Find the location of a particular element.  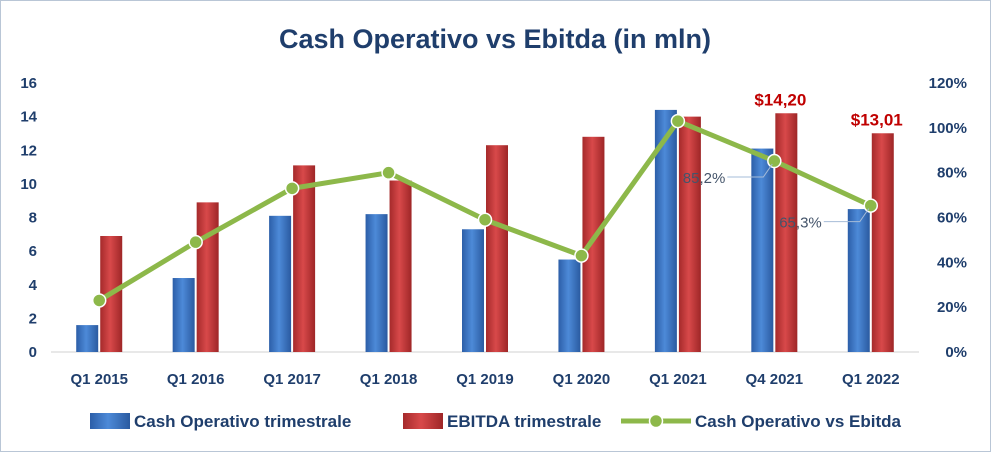

chart-title: Cash Operativo vs Ebitda (in mln) is located at coordinates (495, 39).